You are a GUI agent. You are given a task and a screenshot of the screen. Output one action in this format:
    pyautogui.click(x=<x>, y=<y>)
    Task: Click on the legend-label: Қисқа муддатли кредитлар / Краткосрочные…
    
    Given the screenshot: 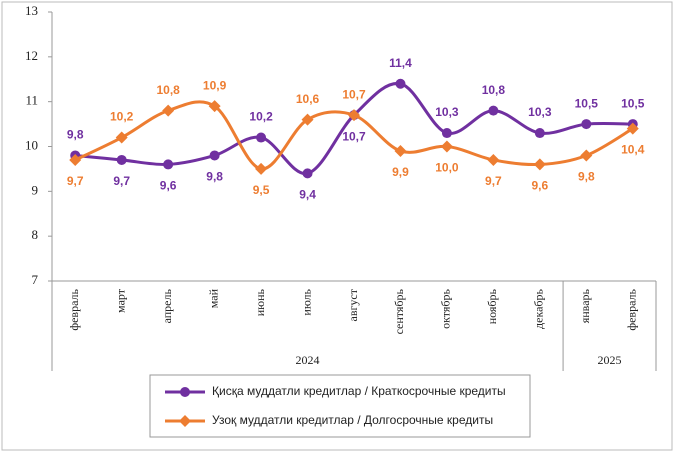 What is the action you would take?
    pyautogui.click(x=359, y=391)
    